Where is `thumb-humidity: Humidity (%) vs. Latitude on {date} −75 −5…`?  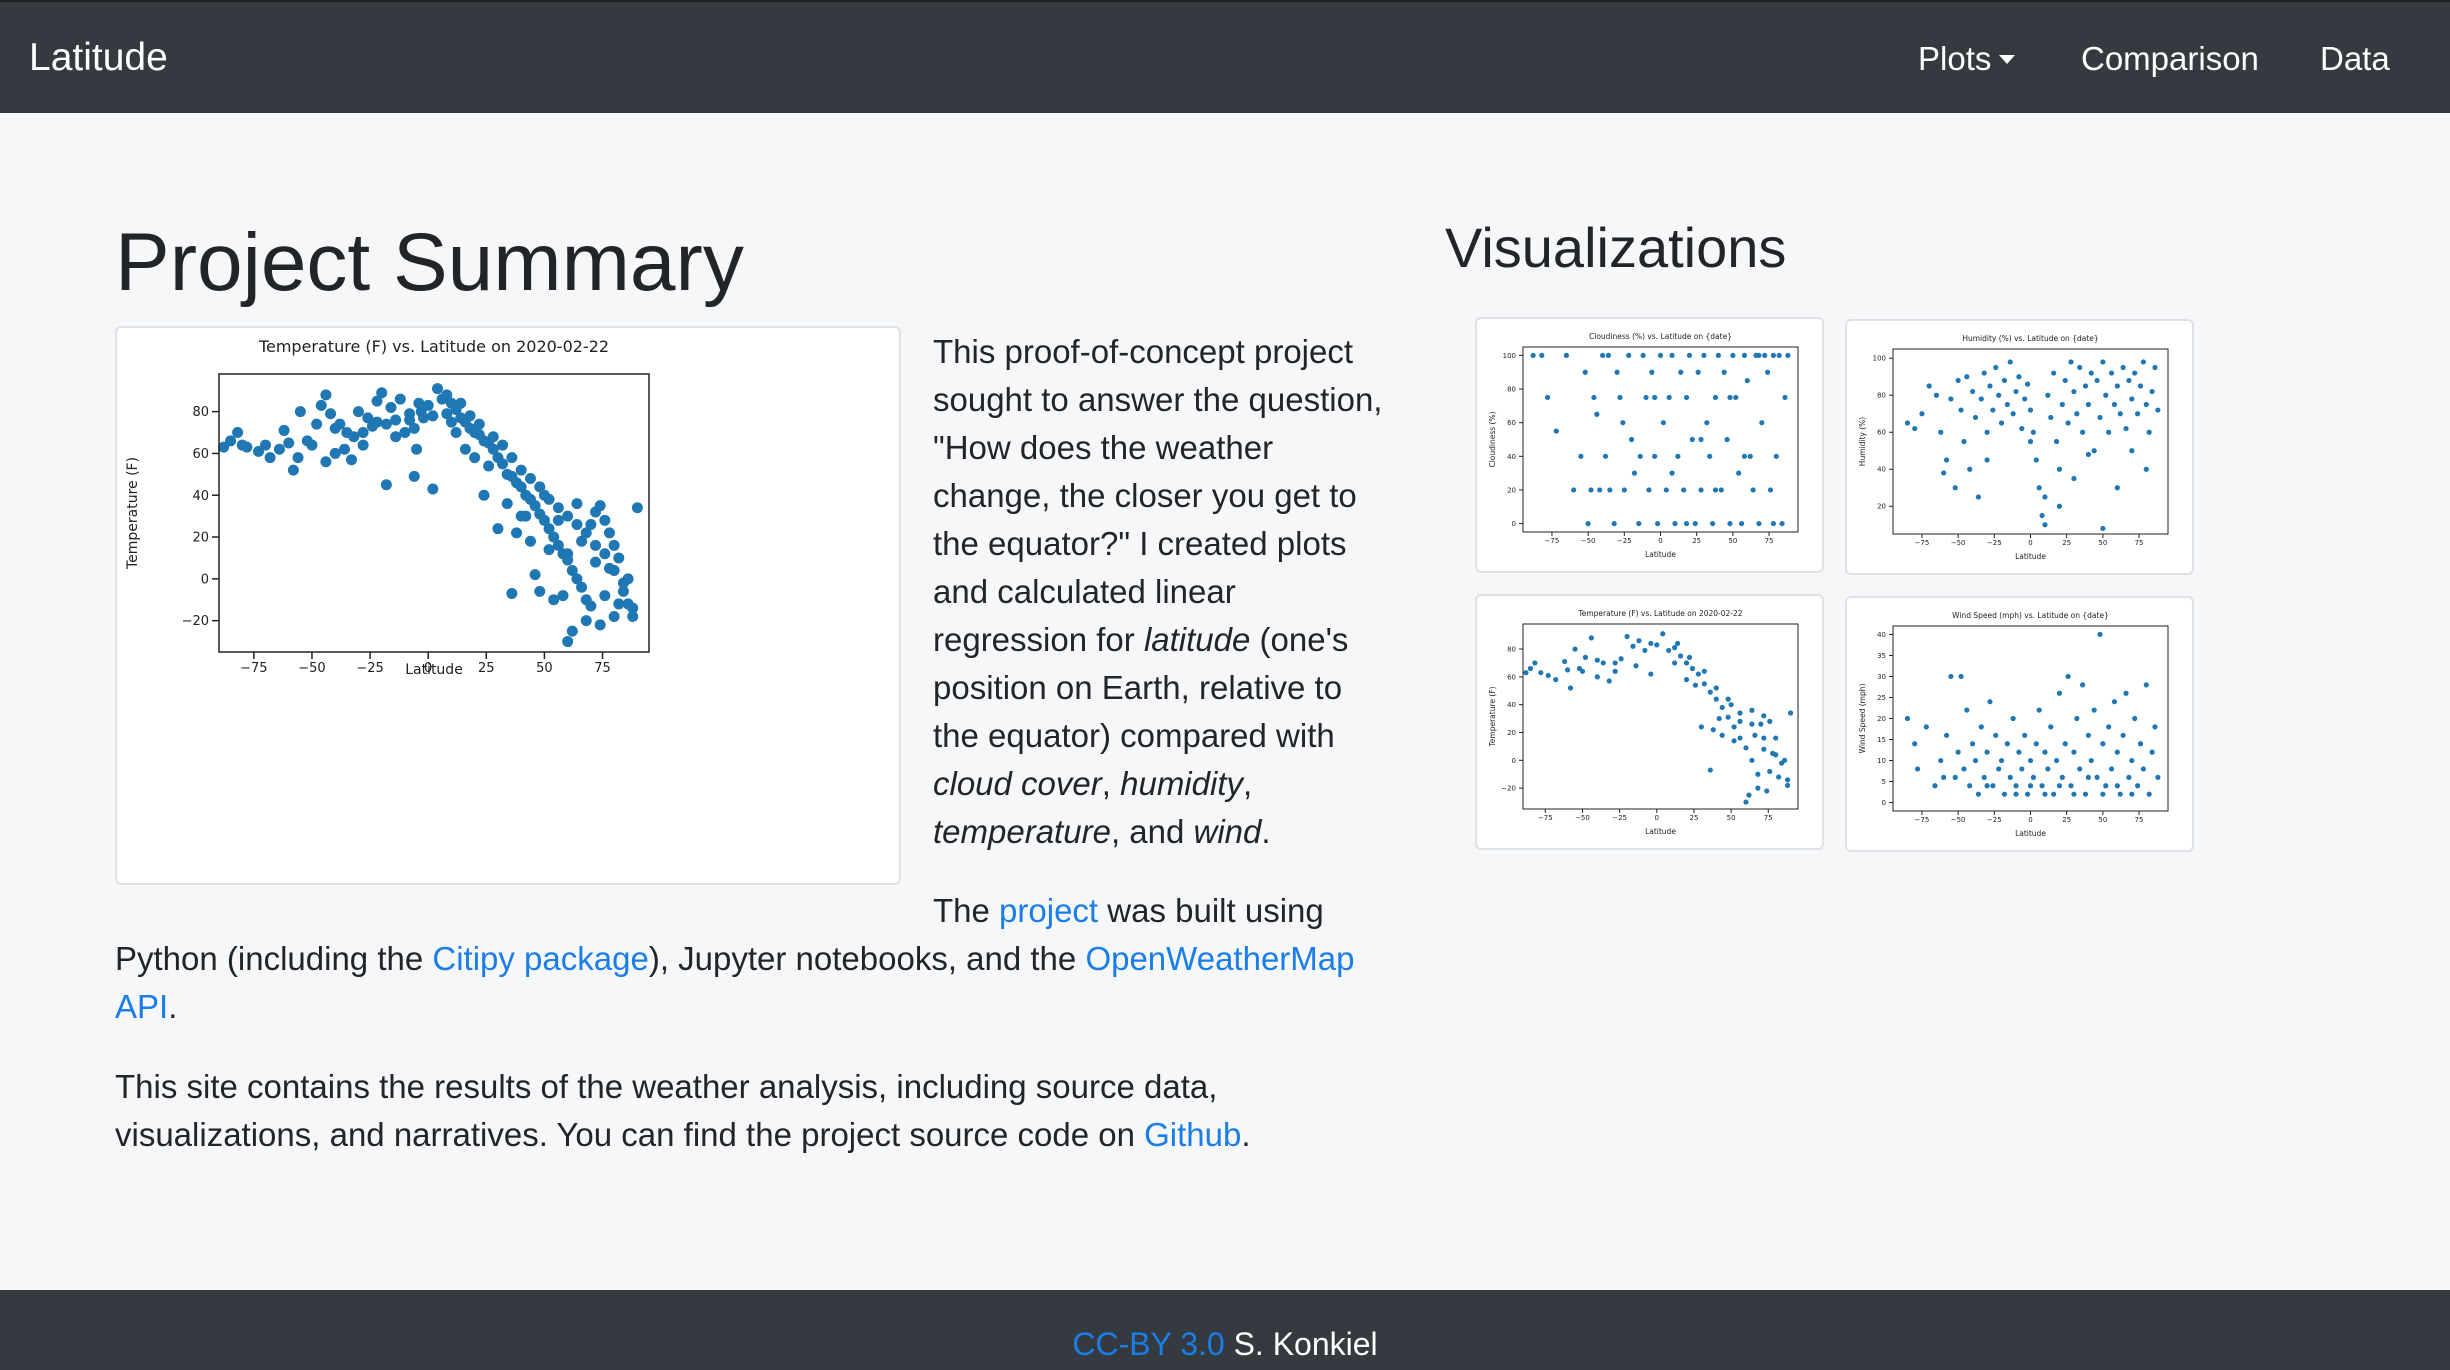
thumb-humidity: Humidity (%) vs. Latitude on {date} −75 −5… is located at coordinates (2019, 447).